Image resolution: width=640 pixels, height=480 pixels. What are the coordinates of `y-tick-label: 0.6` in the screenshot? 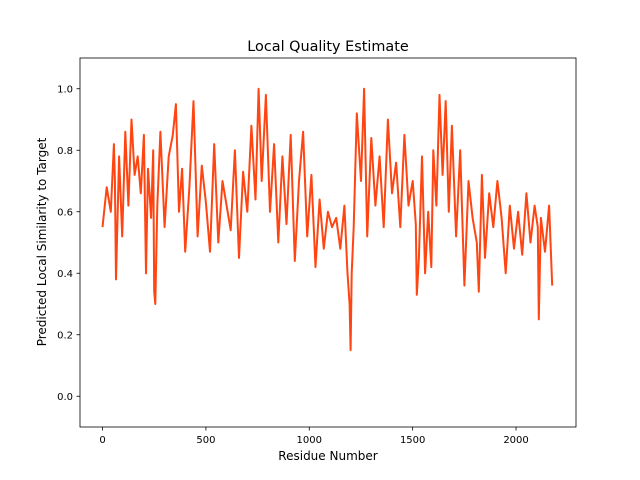 It's located at (65, 212).